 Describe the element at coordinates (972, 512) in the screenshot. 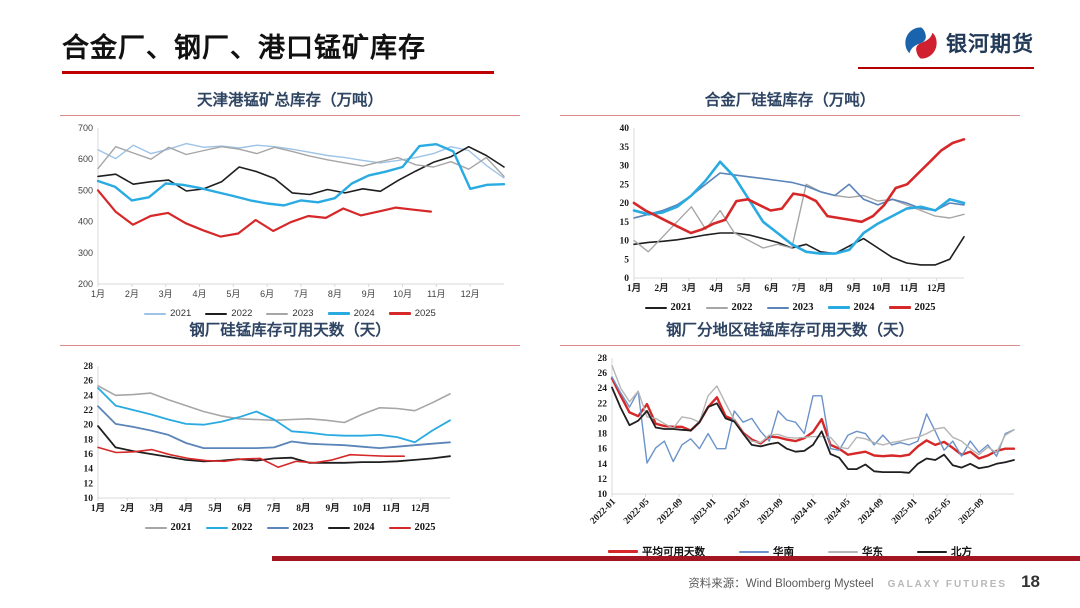

I see `svg-text: 2025-09` at that location.